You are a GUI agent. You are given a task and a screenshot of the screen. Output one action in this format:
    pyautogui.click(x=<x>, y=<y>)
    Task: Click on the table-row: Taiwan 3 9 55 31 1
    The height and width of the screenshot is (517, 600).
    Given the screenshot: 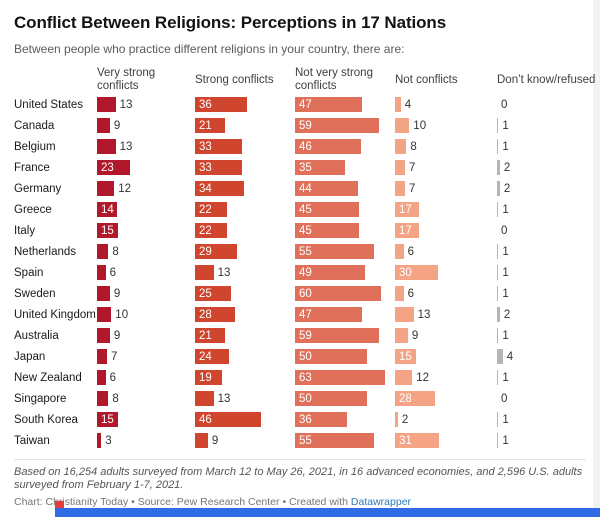 What is the action you would take?
    pyautogui.click(x=307, y=440)
    